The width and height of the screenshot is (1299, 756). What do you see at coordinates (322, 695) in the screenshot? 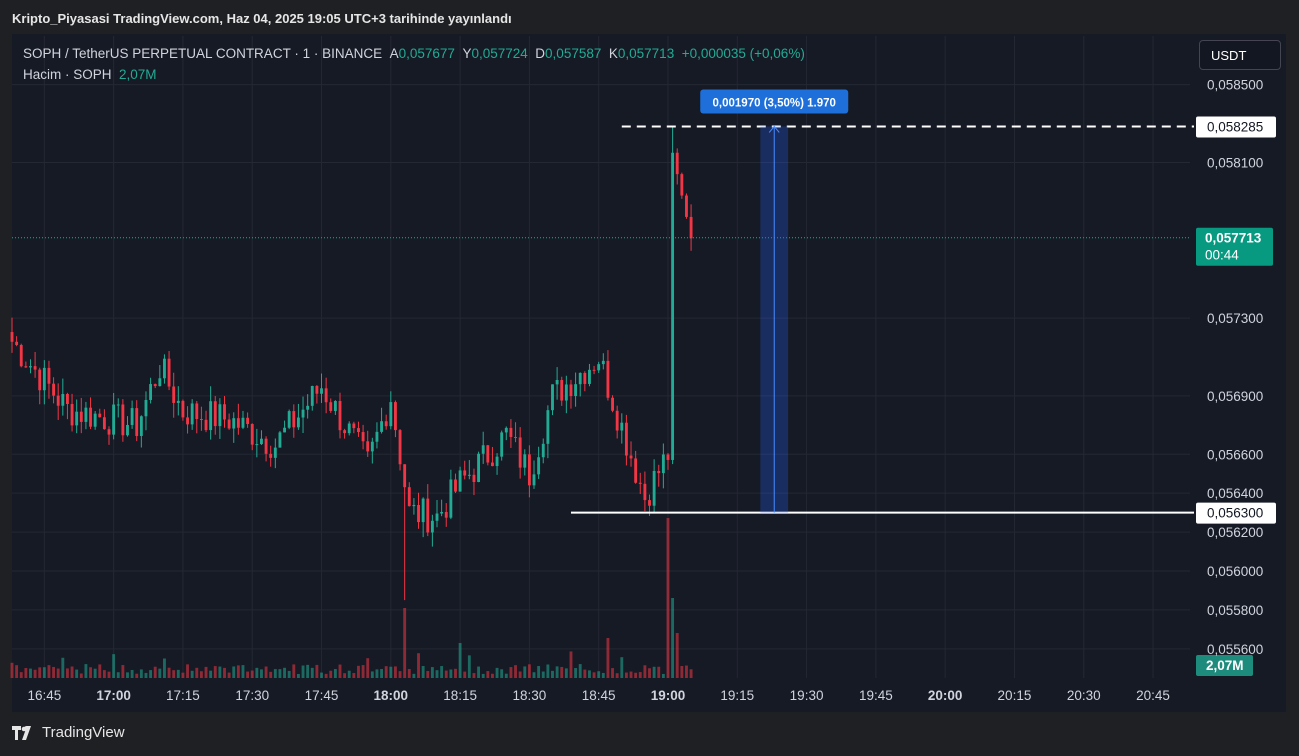
I see `time-tick-label: 17:45` at bounding box center [322, 695].